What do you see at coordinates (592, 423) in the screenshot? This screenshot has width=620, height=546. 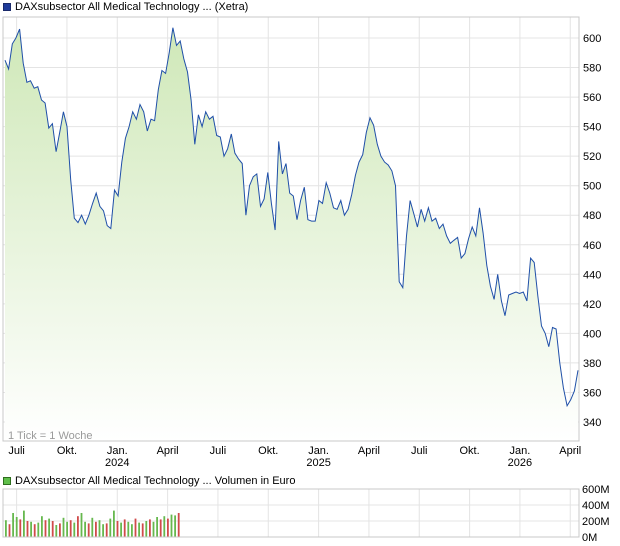 I see `price-y-tick-label: 340` at bounding box center [592, 423].